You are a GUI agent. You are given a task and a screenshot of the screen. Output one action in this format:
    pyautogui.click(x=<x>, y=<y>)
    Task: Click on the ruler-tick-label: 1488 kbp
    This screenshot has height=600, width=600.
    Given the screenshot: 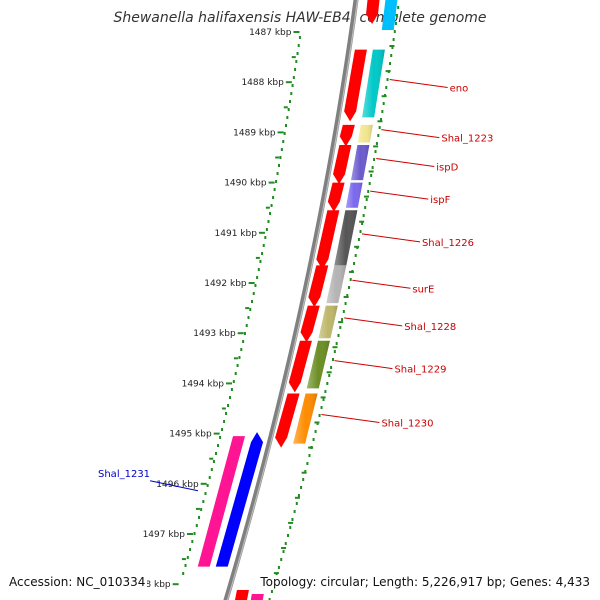 What is the action you would take?
    pyautogui.click(x=262, y=83)
    